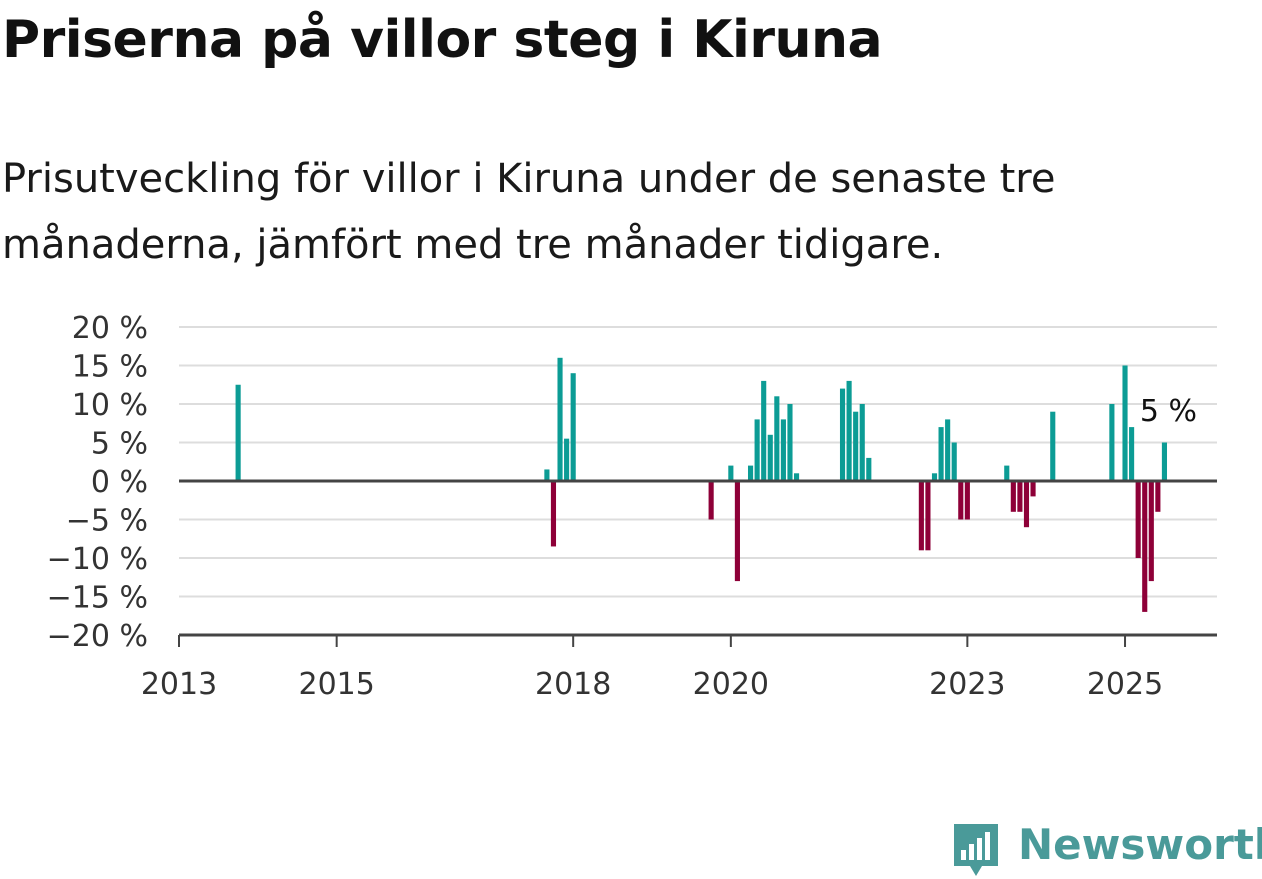  Describe the element at coordinates (967, 684) in the screenshot. I see `x-tick-label: 2023` at that location.